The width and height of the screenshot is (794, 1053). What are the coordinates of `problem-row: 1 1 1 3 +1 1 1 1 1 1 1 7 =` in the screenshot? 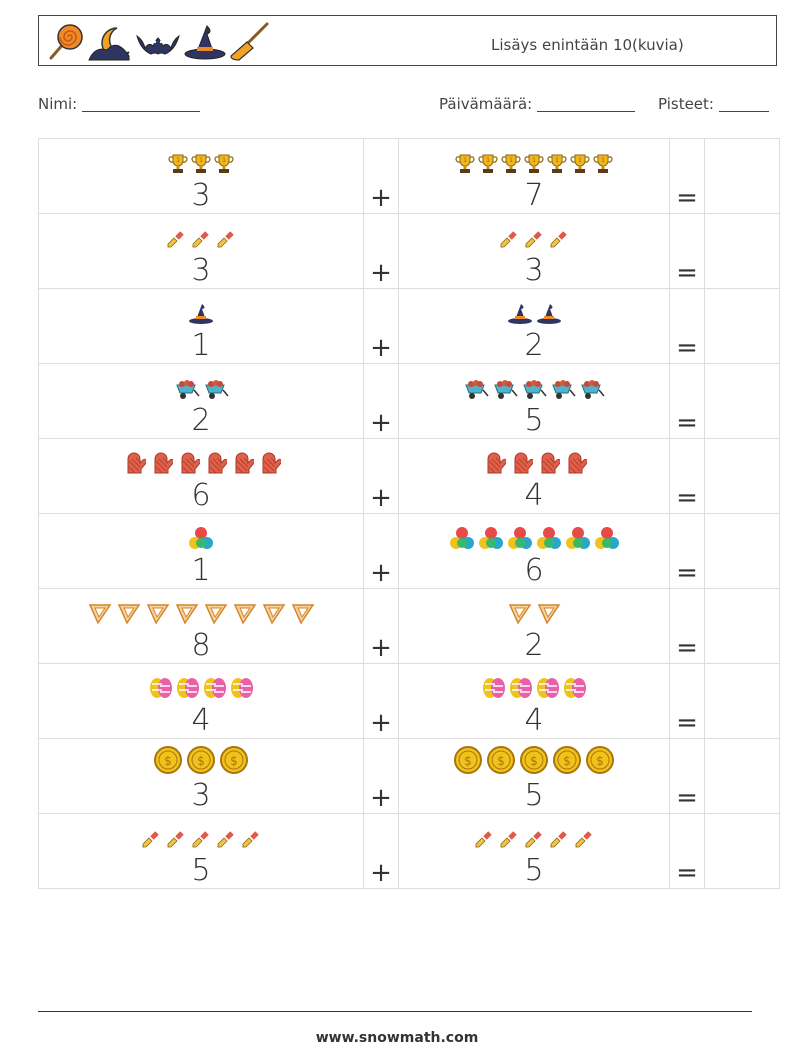 It's located at (409, 176).